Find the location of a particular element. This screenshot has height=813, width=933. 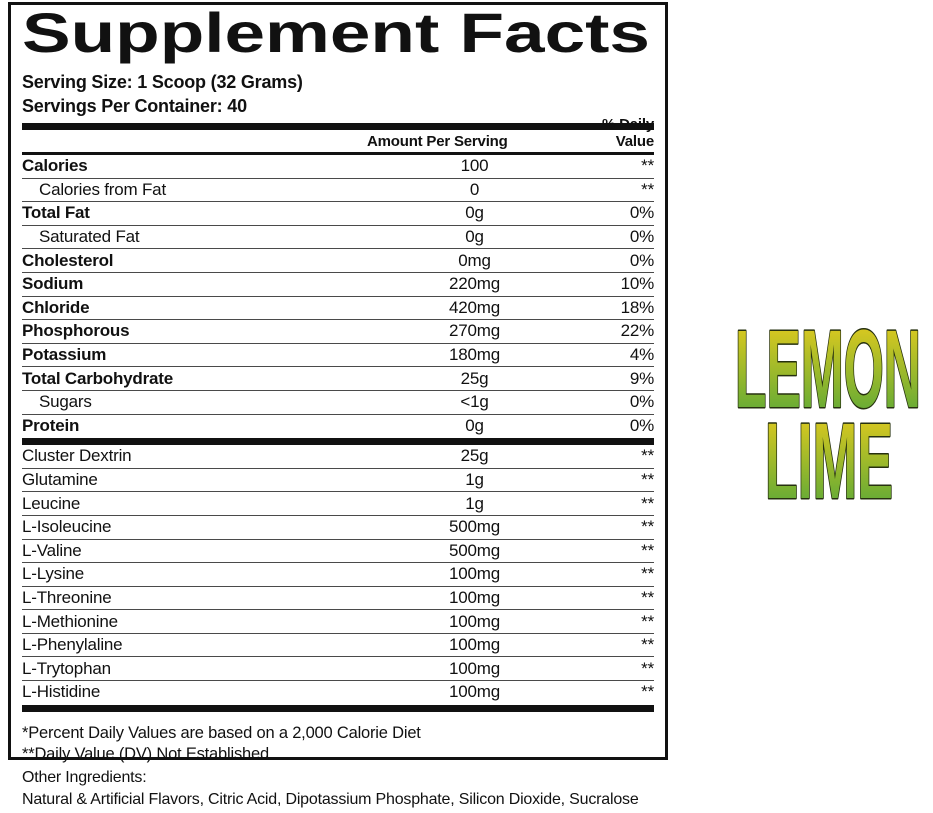

nutrient-name: Cholesterol is located at coordinates (68, 260).